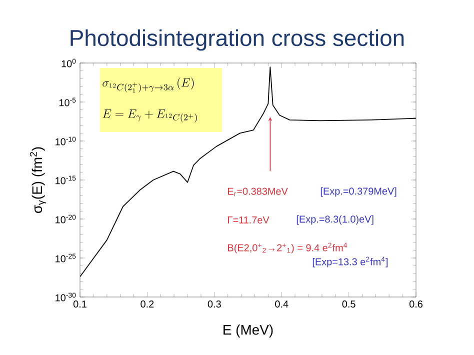  What do you see at coordinates (237, 40) in the screenshot?
I see `chart-title: Photodisintegration cross section` at bounding box center [237, 40].